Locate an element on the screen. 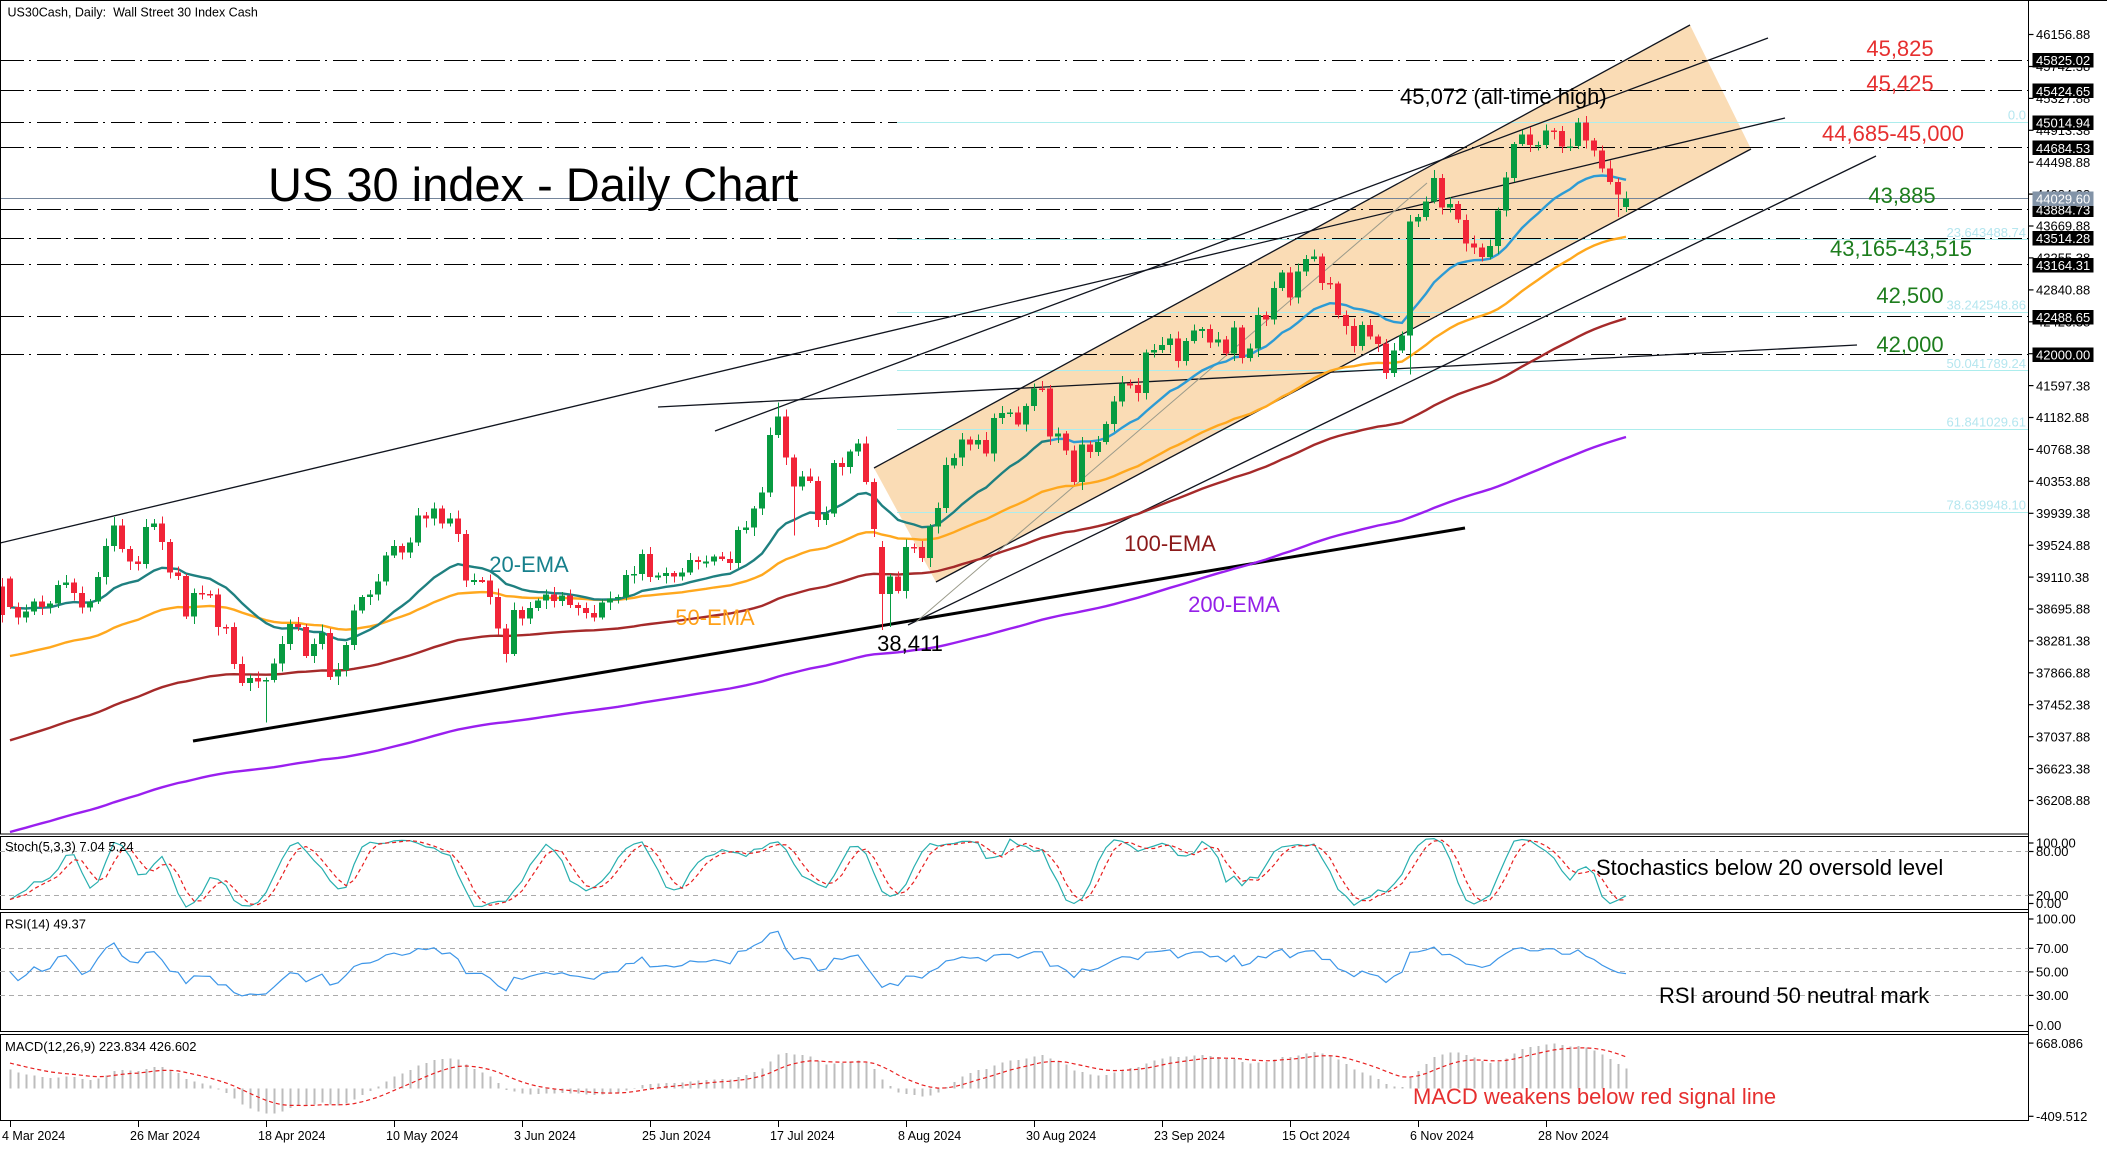 The image size is (2107, 1152). svg-text: 39524.88 is located at coordinates (2063, 545).